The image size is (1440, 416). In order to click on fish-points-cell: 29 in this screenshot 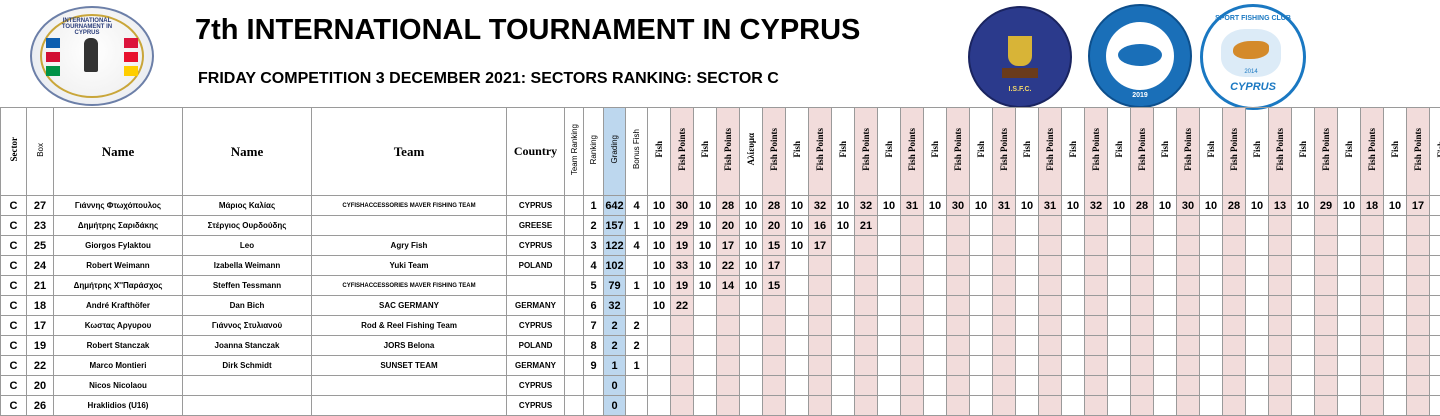, I will do `click(682, 225)`.